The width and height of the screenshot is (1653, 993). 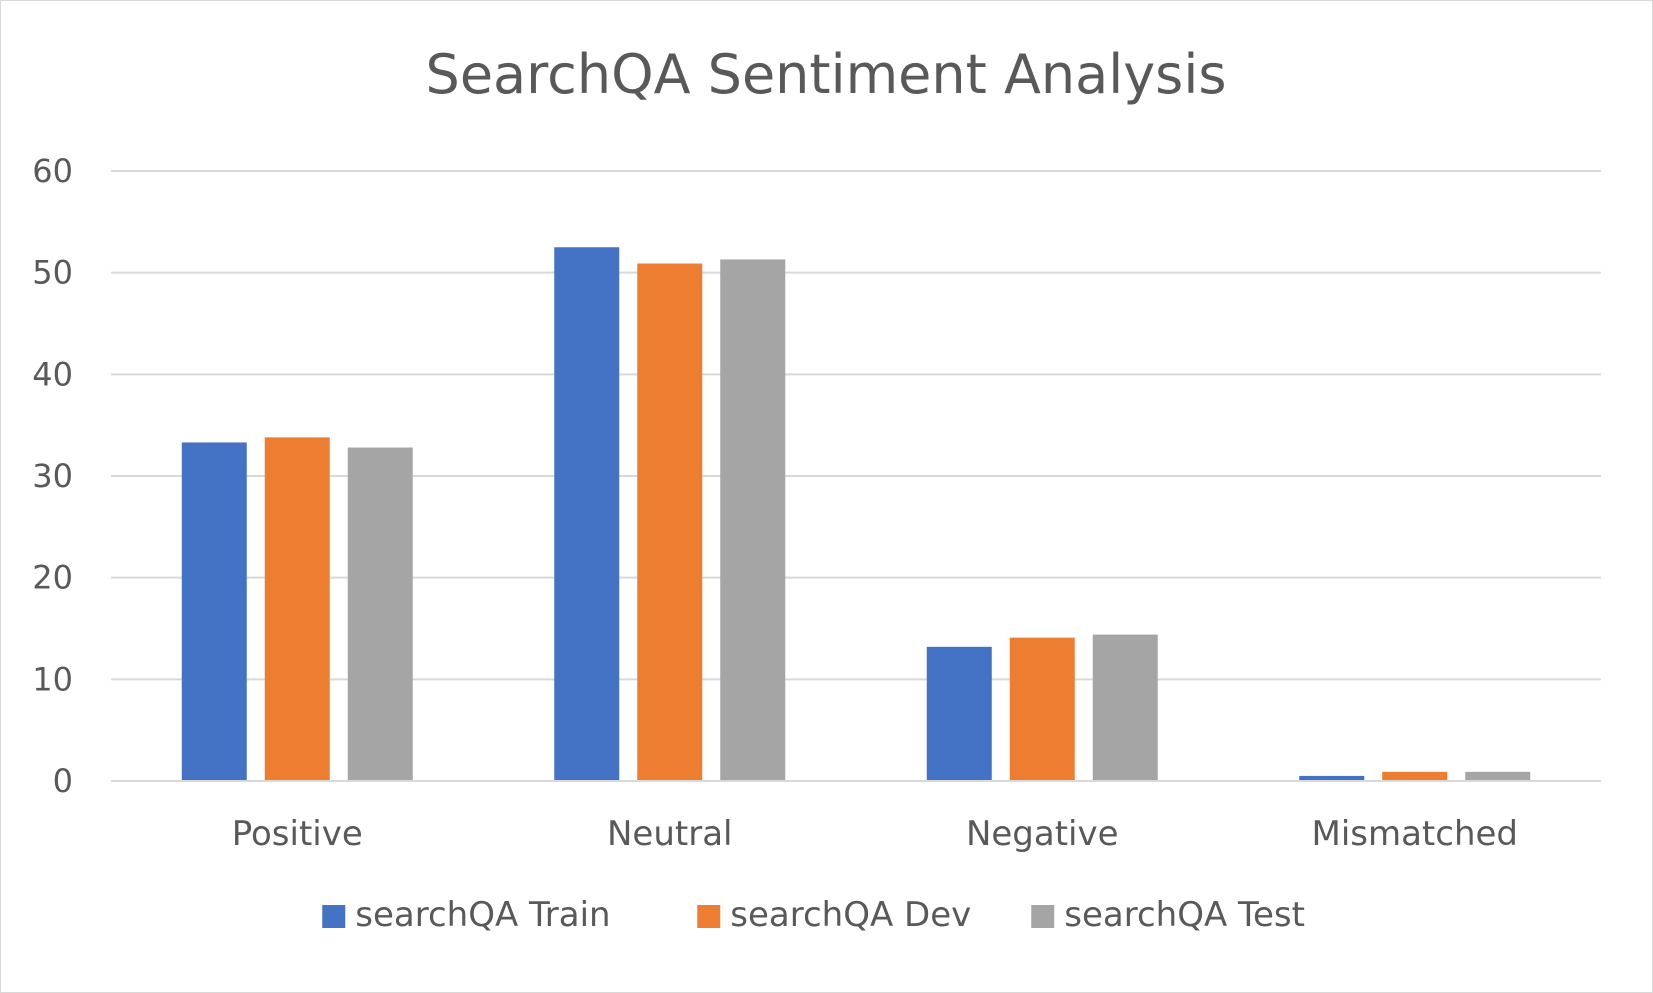 I want to click on chart-title: SearchQA Sentiment Analysis, so click(x=826, y=74).